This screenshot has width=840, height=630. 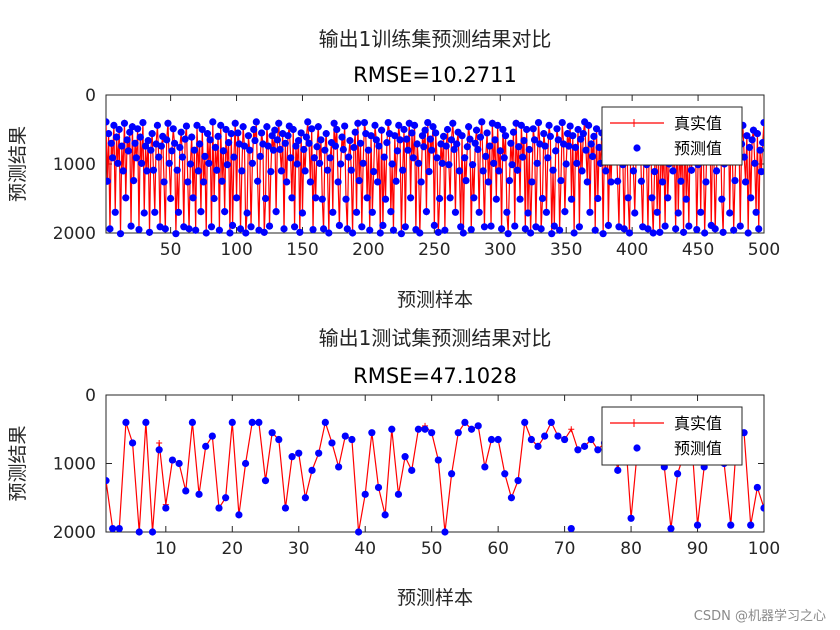 I want to click on true-value-marker, so click(x=571, y=429).